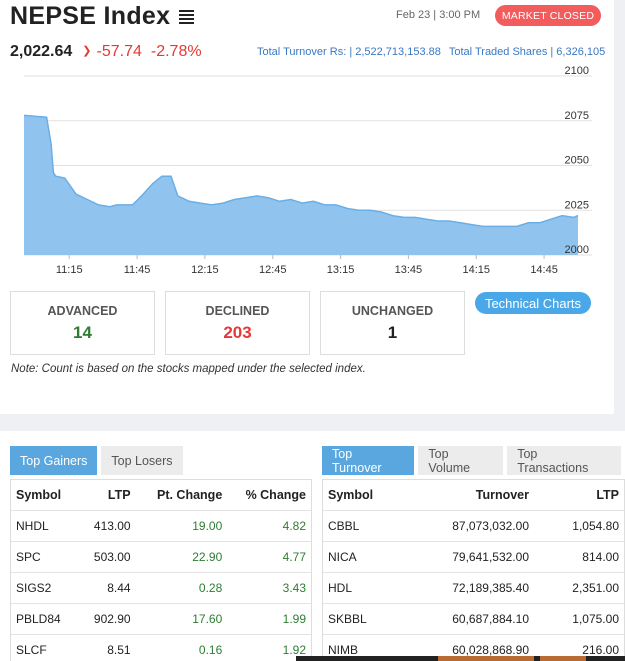 This screenshot has width=625, height=661. What do you see at coordinates (41, 51) in the screenshot?
I see `index-value: 2,022.64` at bounding box center [41, 51].